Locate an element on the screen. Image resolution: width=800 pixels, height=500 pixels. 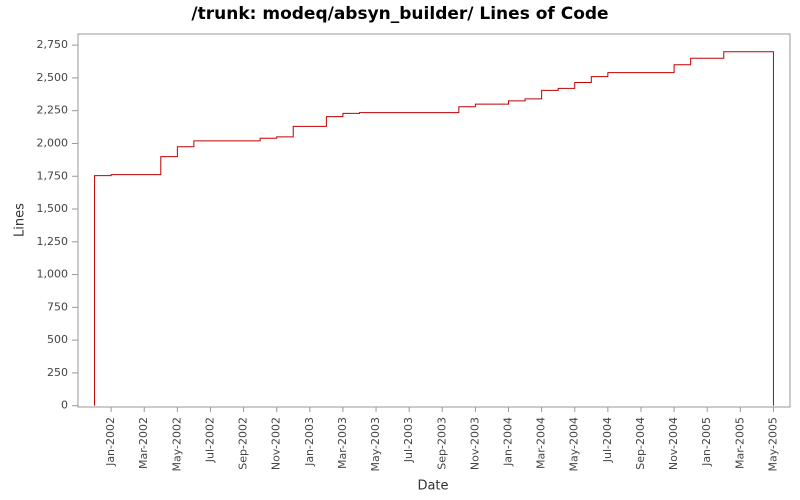
x-tick-label: Nov-2003 is located at coordinates (474, 443).